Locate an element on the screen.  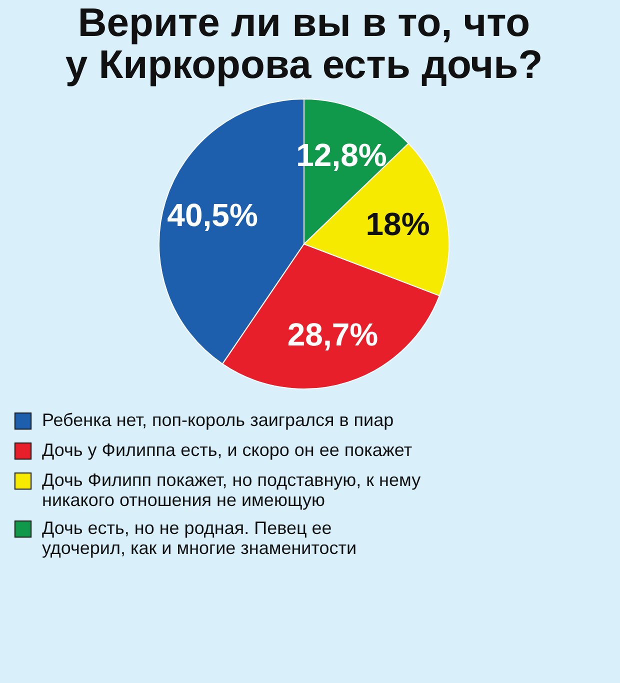
data-label: 18% is located at coordinates (398, 224).